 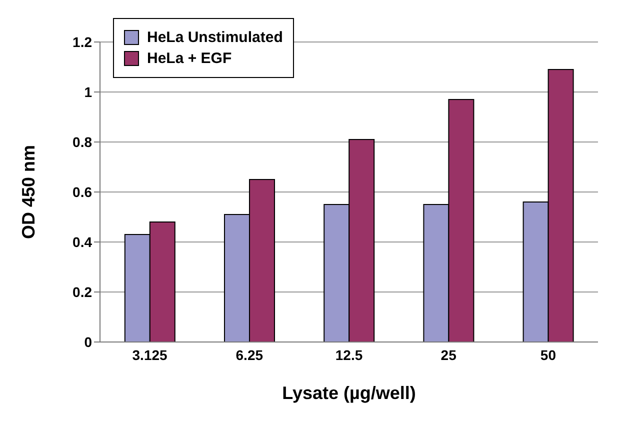 I want to click on x-tick-label: 3.125, so click(x=150, y=354).